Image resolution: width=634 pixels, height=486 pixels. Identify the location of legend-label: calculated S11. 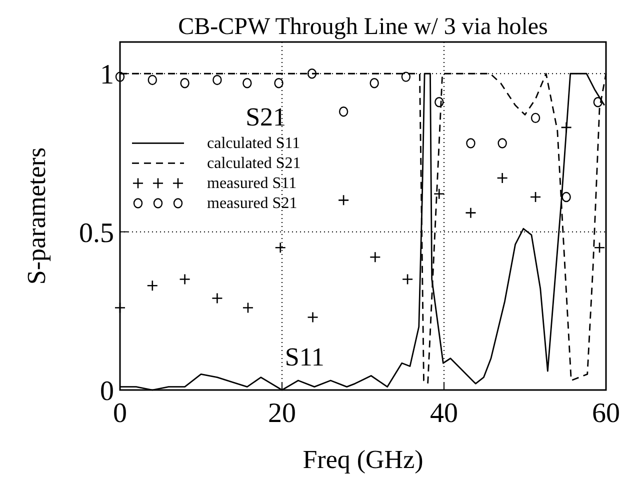
(253, 143).